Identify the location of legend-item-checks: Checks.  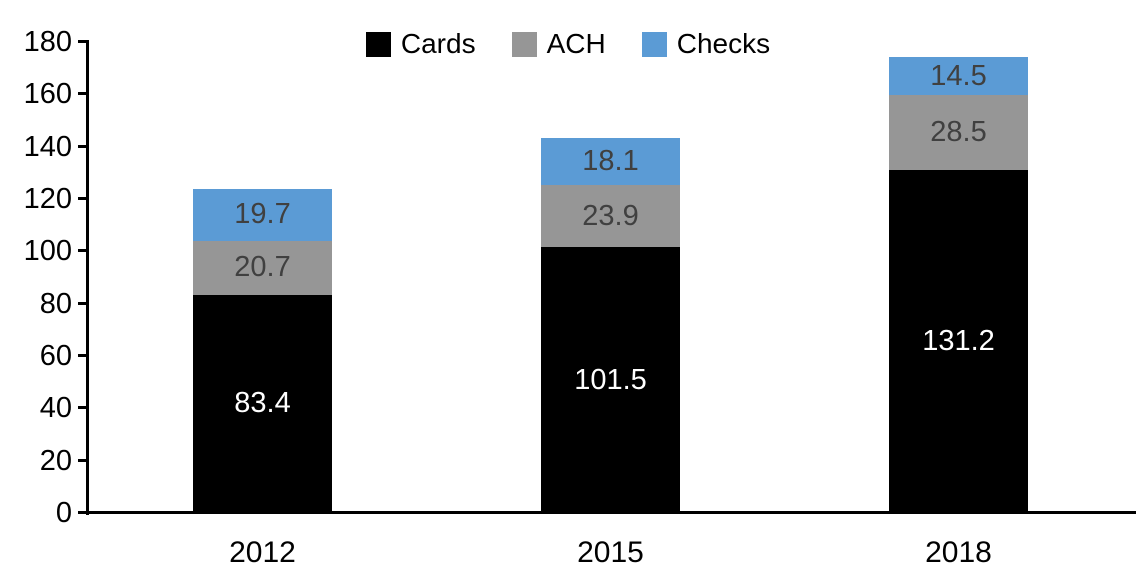
(706, 43).